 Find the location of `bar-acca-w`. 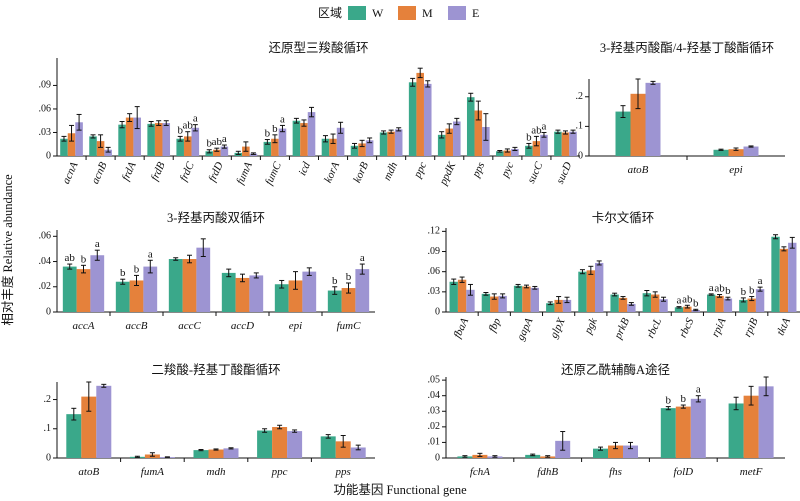

bar-acca-w is located at coordinates (69, 289).